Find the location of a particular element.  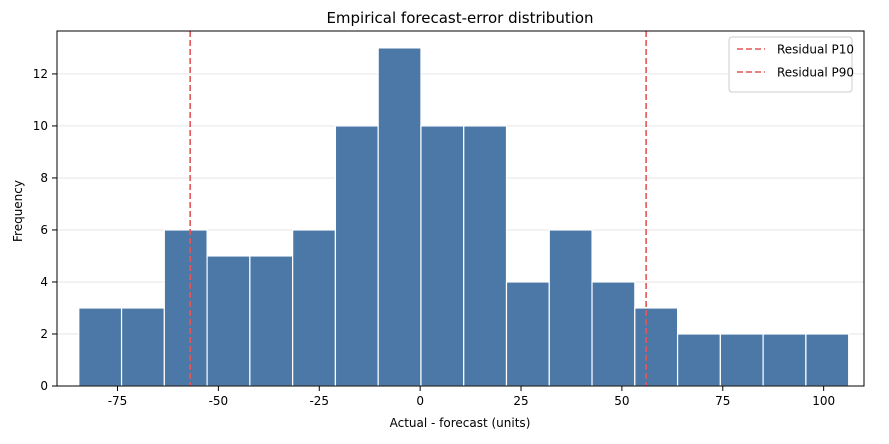

y-tick-label: 10 is located at coordinates (40, 126).